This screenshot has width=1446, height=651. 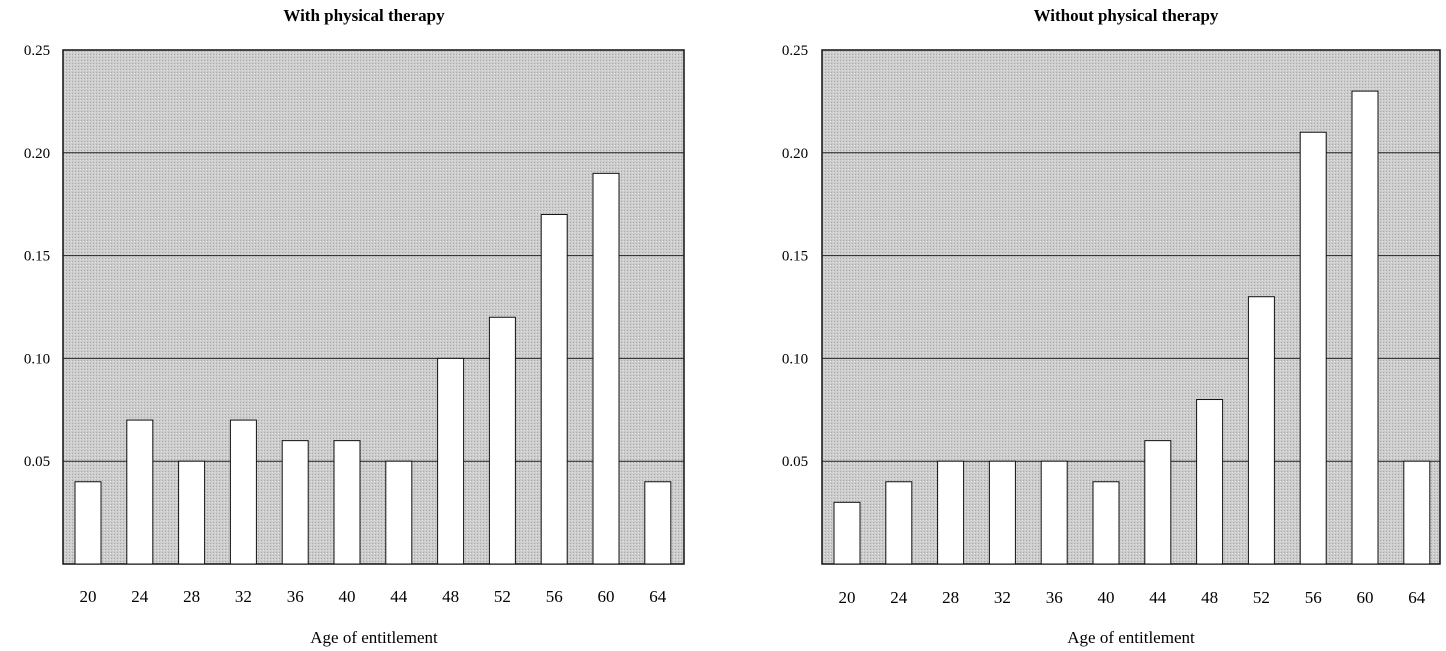 What do you see at coordinates (1126, 15) in the screenshot?
I see `chart-title: Without physical therapy` at bounding box center [1126, 15].